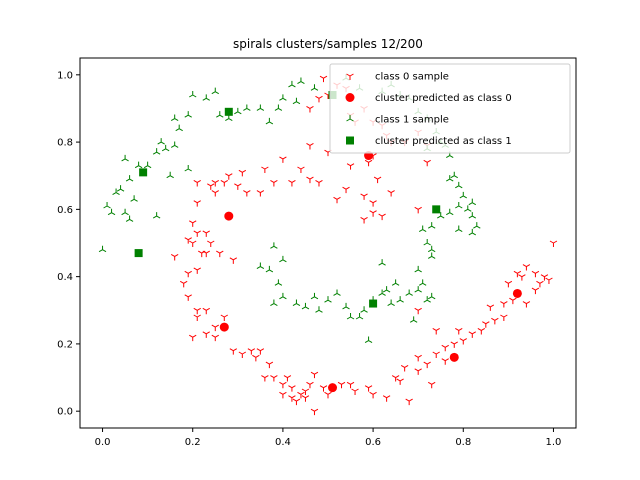 The height and width of the screenshot is (480, 640). What do you see at coordinates (65, 344) in the screenshot?
I see `y-tick-label: 0.2` at bounding box center [65, 344].